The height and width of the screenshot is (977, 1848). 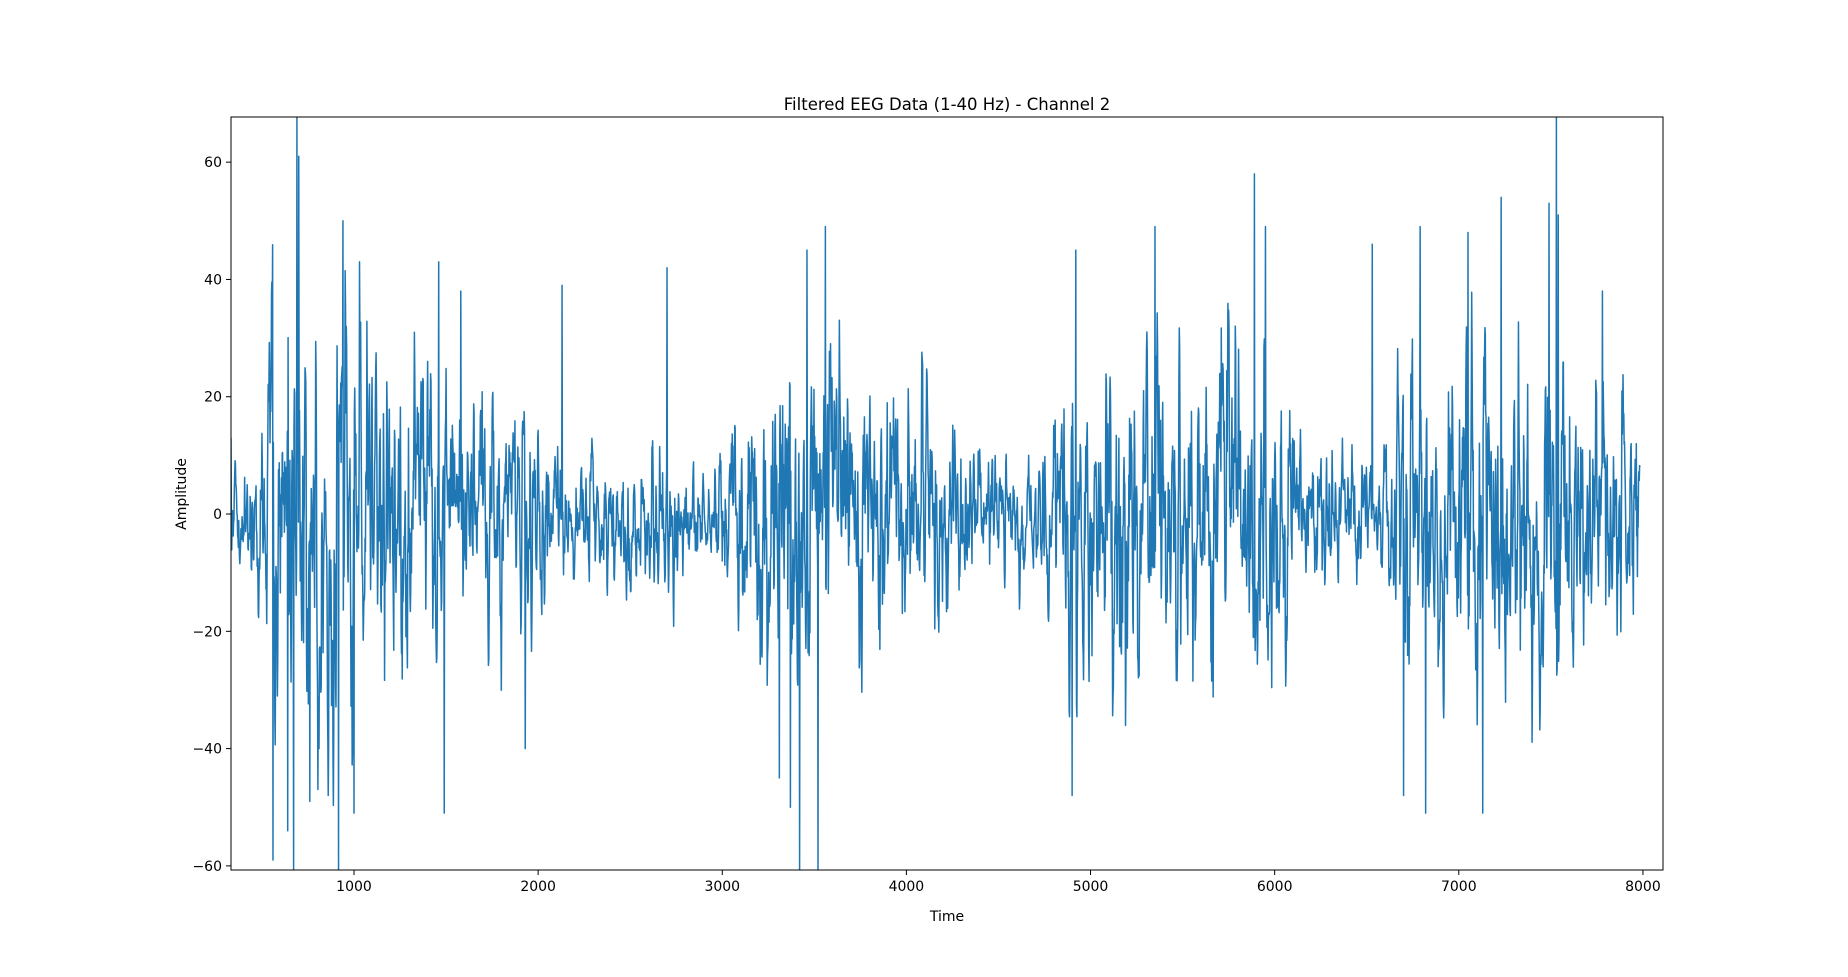 What do you see at coordinates (213, 163) in the screenshot?
I see `y-tick-label: 60` at bounding box center [213, 163].